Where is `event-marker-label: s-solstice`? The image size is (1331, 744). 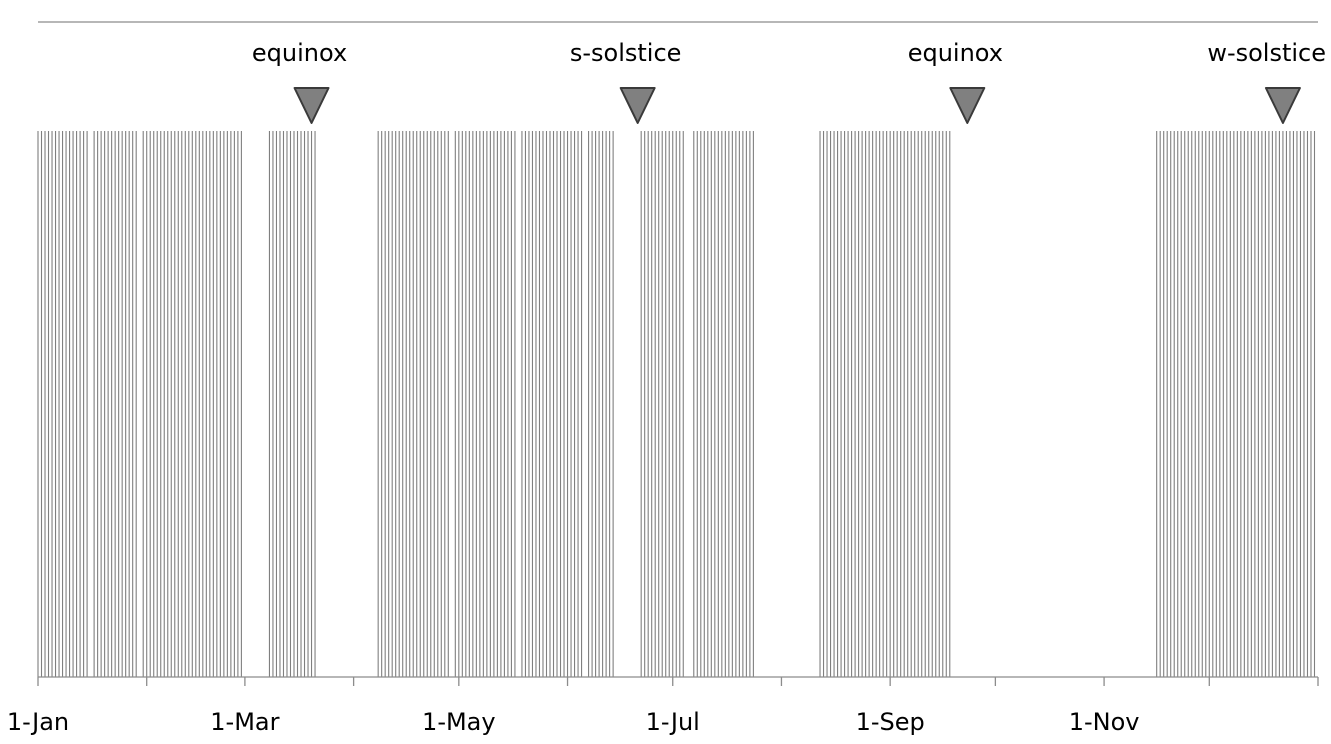
event-marker-label: s-solstice is located at coordinates (626, 53).